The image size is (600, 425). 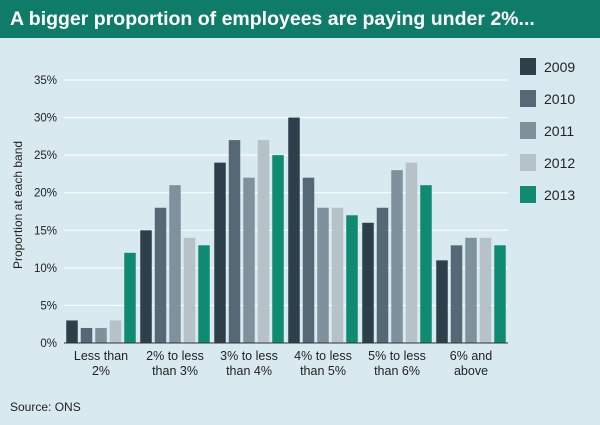 I want to click on legend-swatch-2013, so click(x=528, y=194).